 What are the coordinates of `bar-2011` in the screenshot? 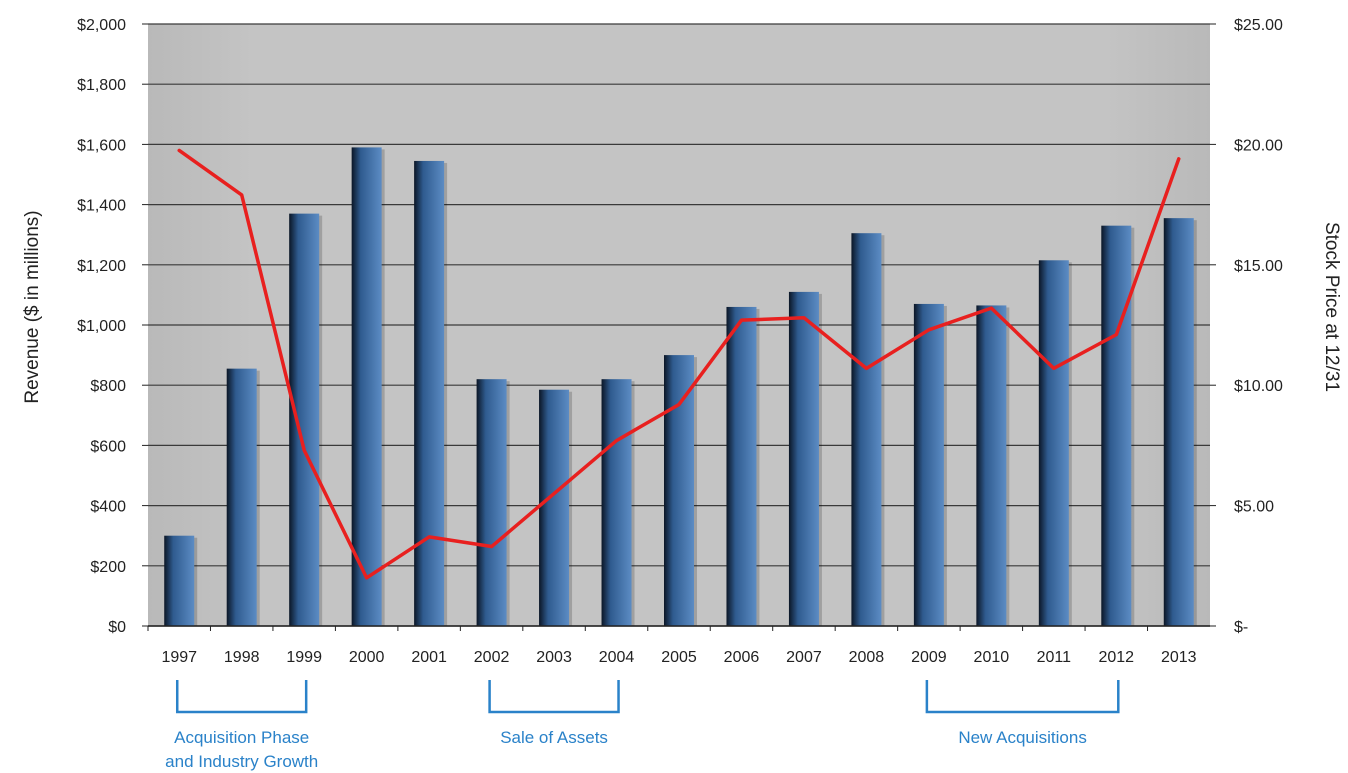 It's located at (1055, 443).